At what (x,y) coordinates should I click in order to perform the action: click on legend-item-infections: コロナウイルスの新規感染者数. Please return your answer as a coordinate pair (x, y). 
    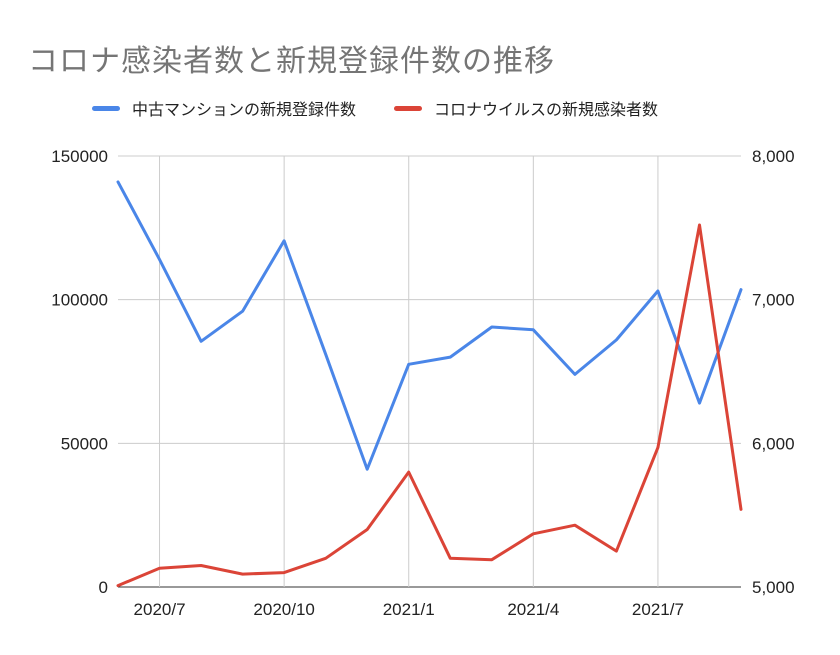
    Looking at the image, I should click on (526, 108).